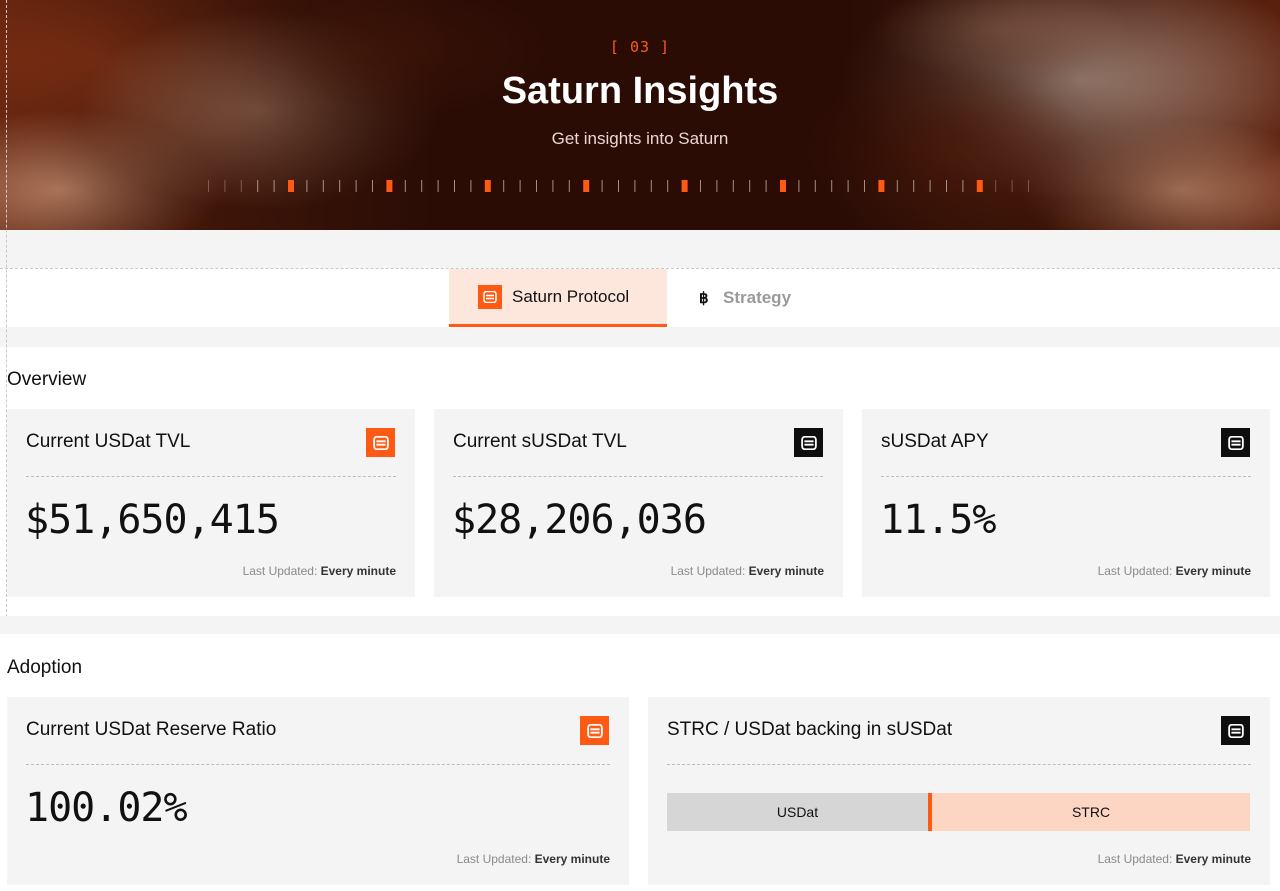 The height and width of the screenshot is (891, 1280). What do you see at coordinates (151, 729) in the screenshot?
I see `card-title: Current USDat Reserve Ratio` at bounding box center [151, 729].